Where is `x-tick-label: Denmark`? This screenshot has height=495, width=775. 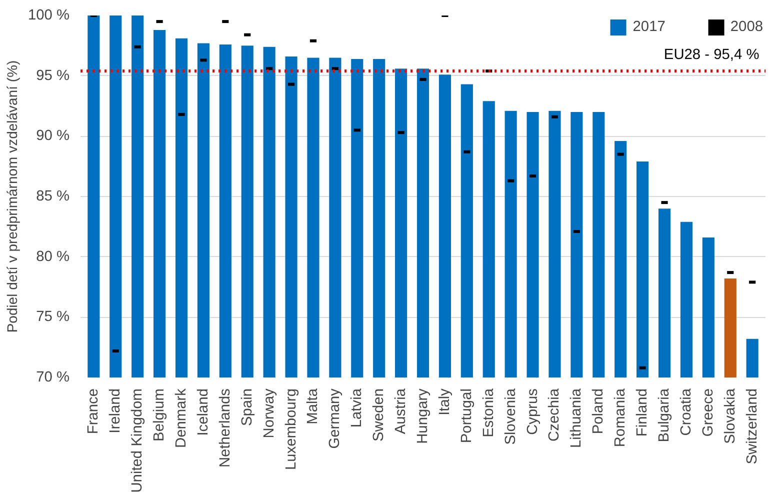
x-tick-label: Denmark is located at coordinates (181, 418).